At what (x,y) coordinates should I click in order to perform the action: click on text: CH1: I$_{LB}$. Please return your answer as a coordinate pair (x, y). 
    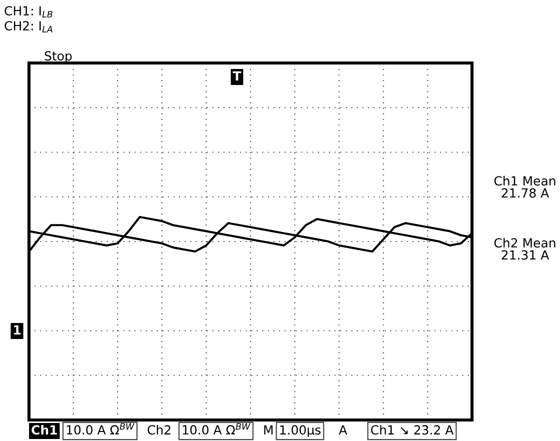
    Looking at the image, I should click on (28, 12).